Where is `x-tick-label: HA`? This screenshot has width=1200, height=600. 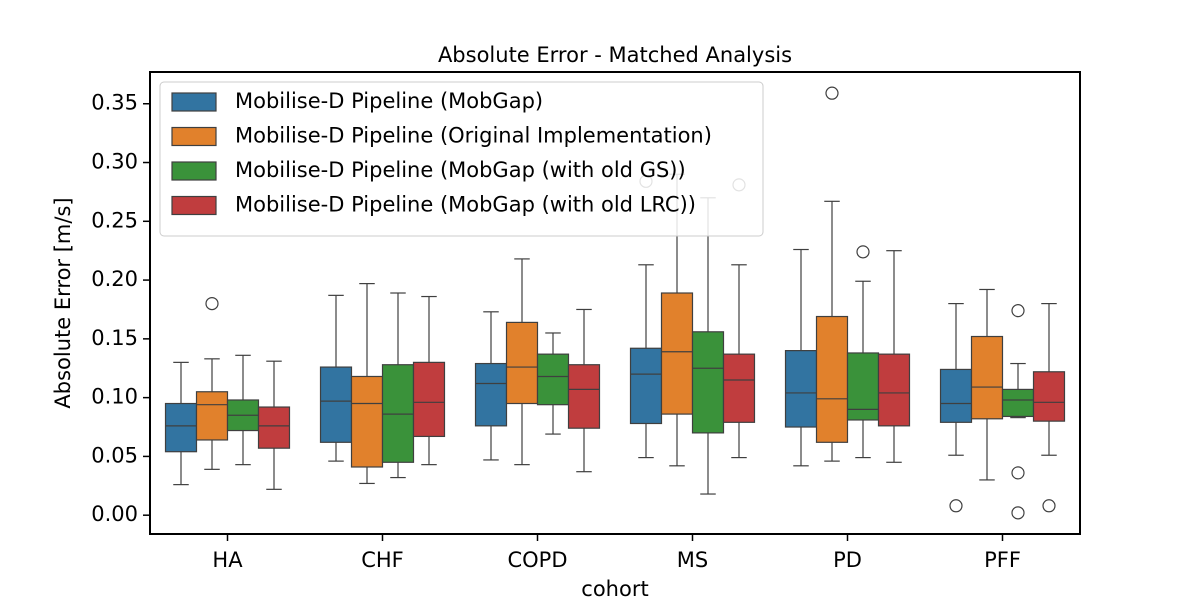 x-tick-label: HA is located at coordinates (227, 560).